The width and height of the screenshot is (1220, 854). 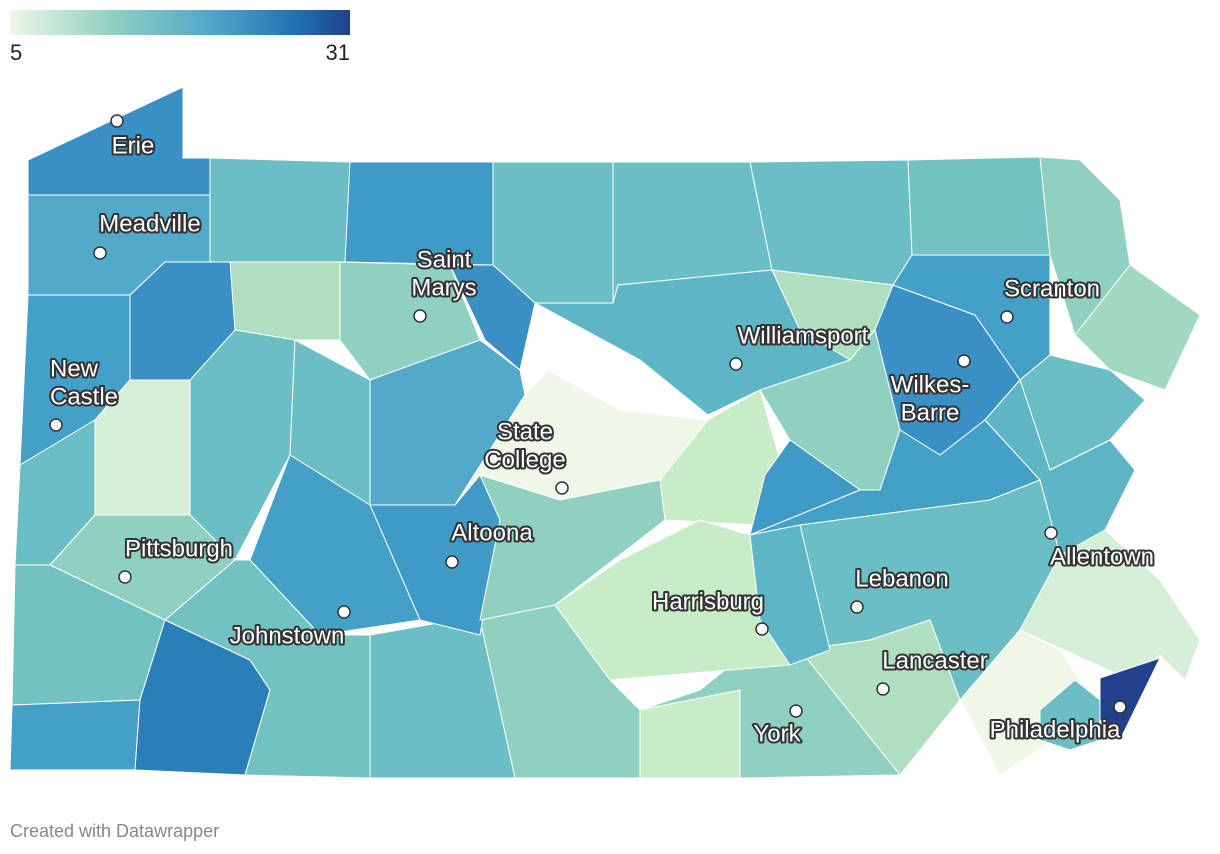 I want to click on city-label: Allentown, so click(x=1102, y=556).